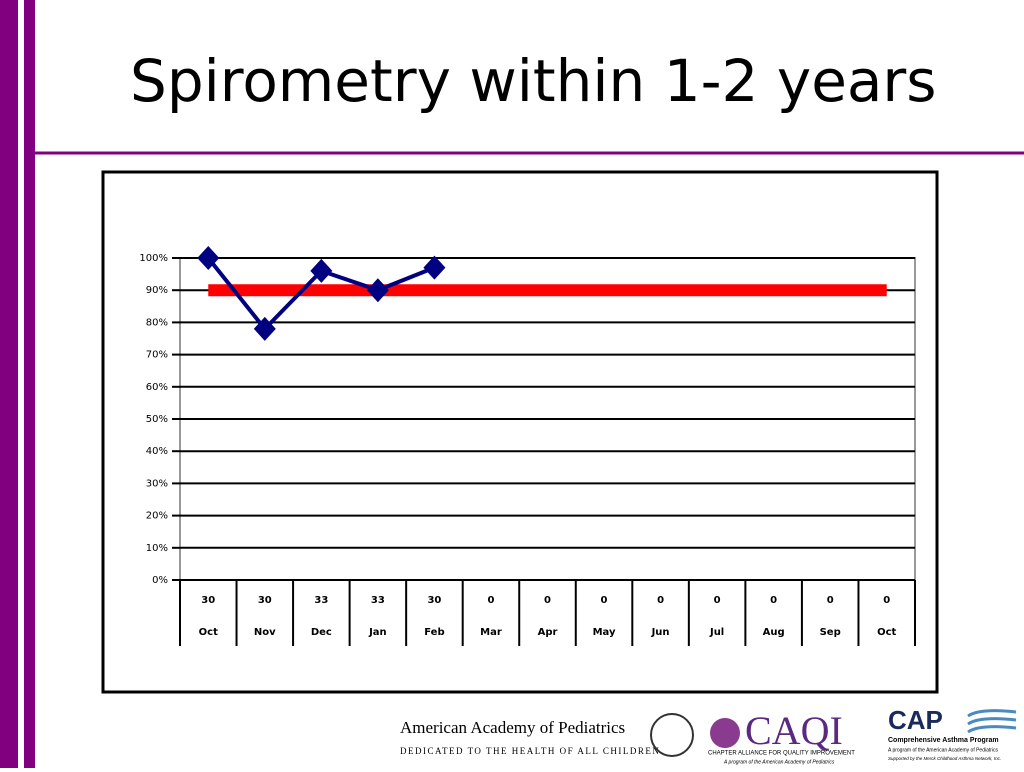 The height and width of the screenshot is (772, 1024). Describe the element at coordinates (160, 580) in the screenshot. I see `y-tick-label: 0%` at that location.